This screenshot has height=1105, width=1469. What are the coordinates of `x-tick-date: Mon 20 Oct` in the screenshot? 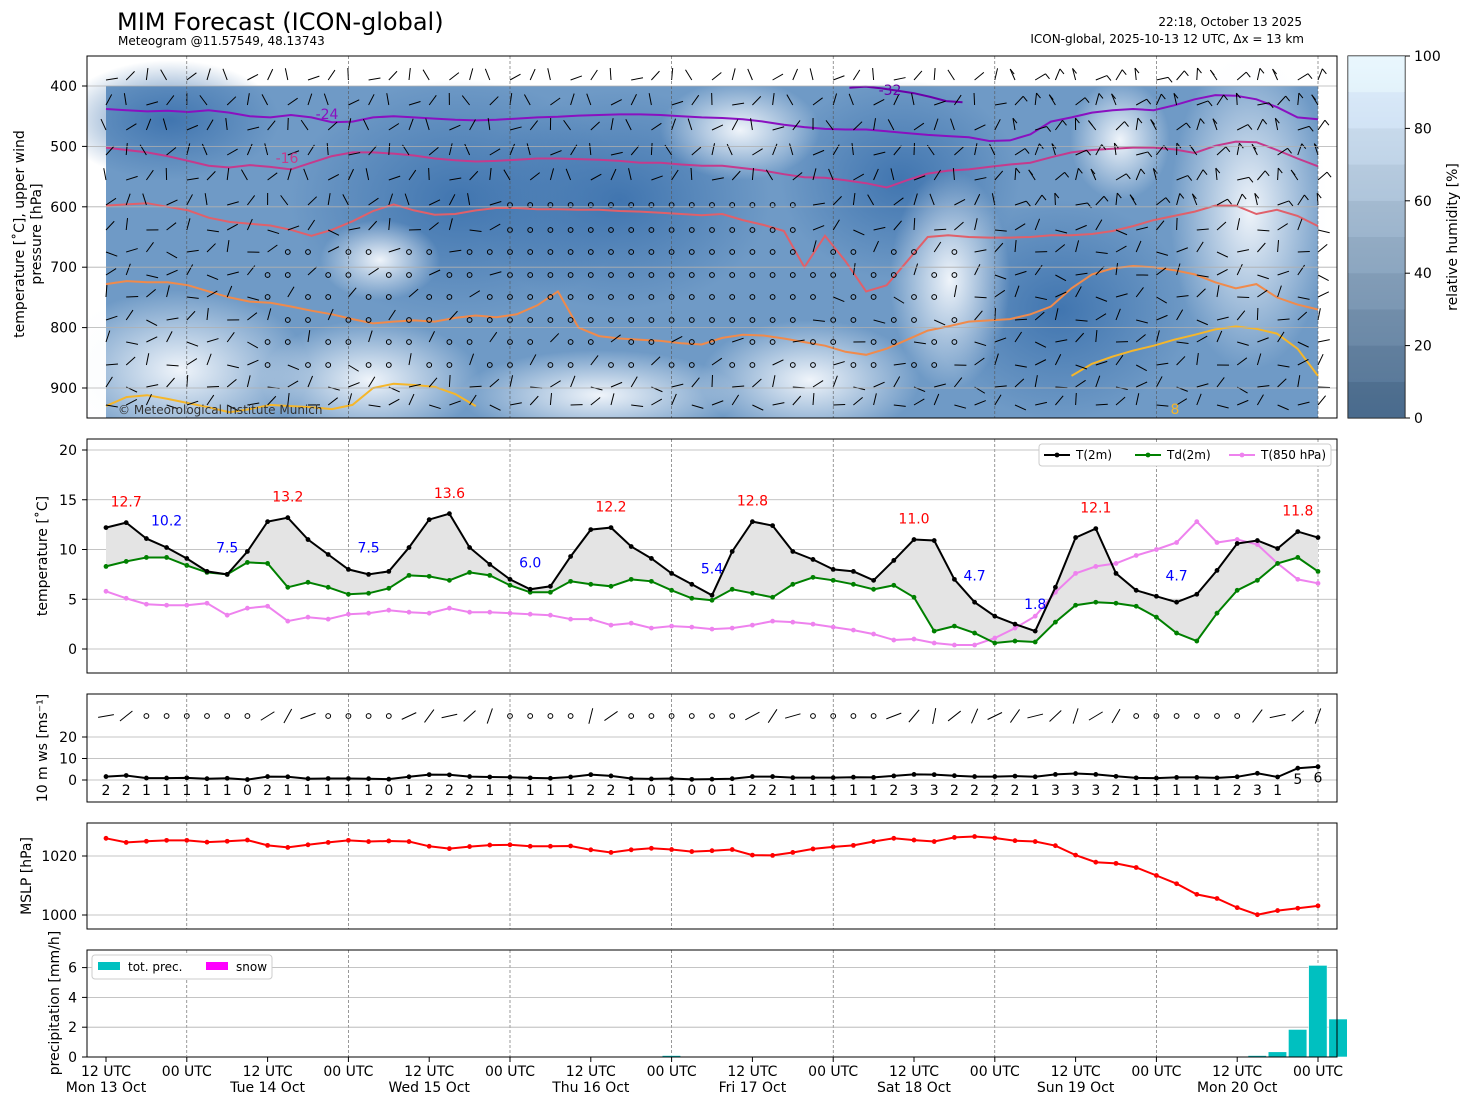 It's located at (1237, 1088).